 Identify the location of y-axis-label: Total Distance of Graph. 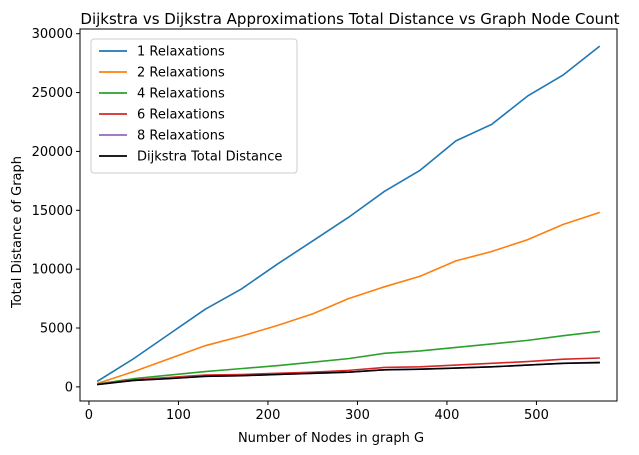
(17, 232).